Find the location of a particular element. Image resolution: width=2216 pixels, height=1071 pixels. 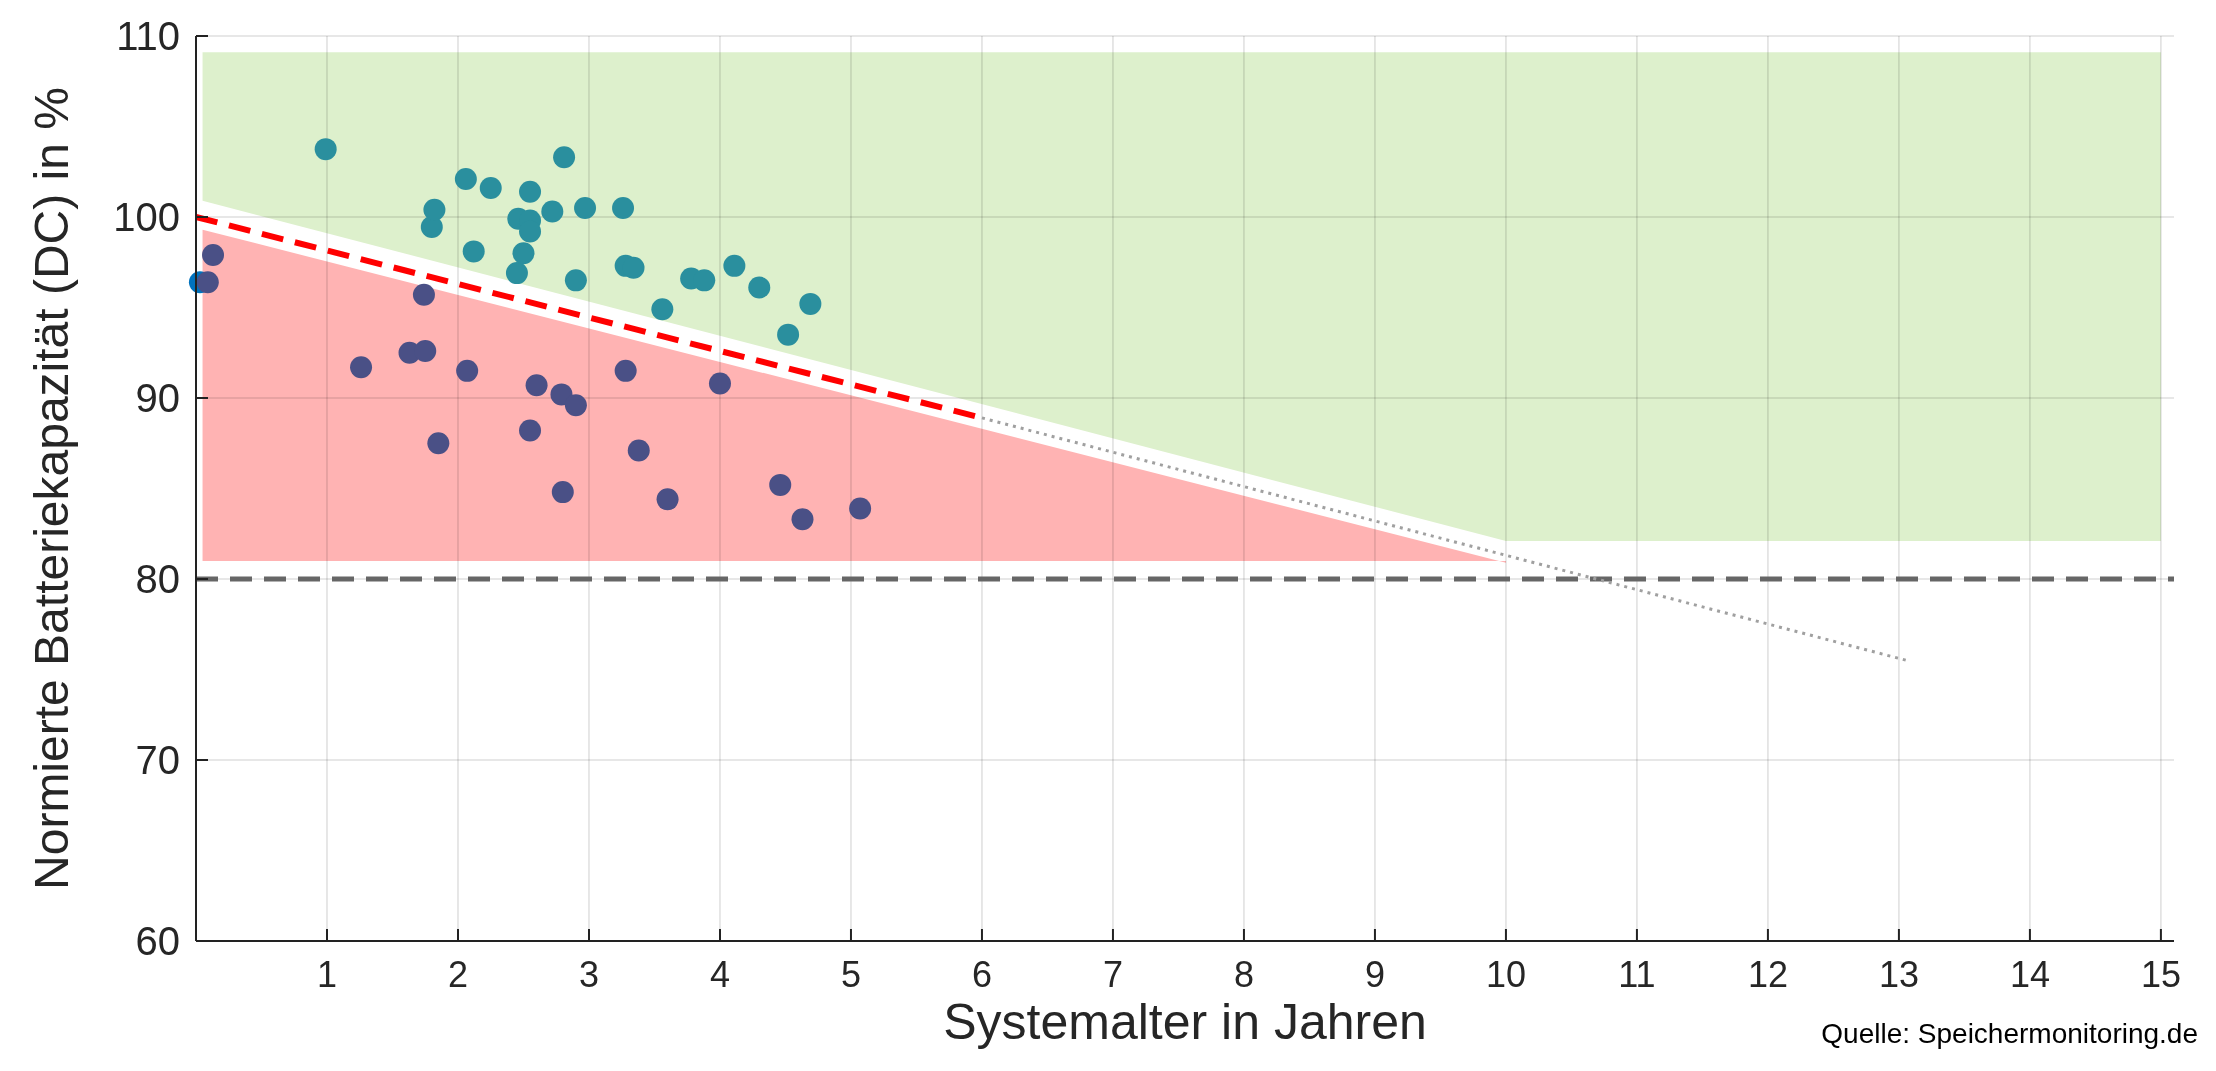

x-tick-label: 4 is located at coordinates (719, 974).